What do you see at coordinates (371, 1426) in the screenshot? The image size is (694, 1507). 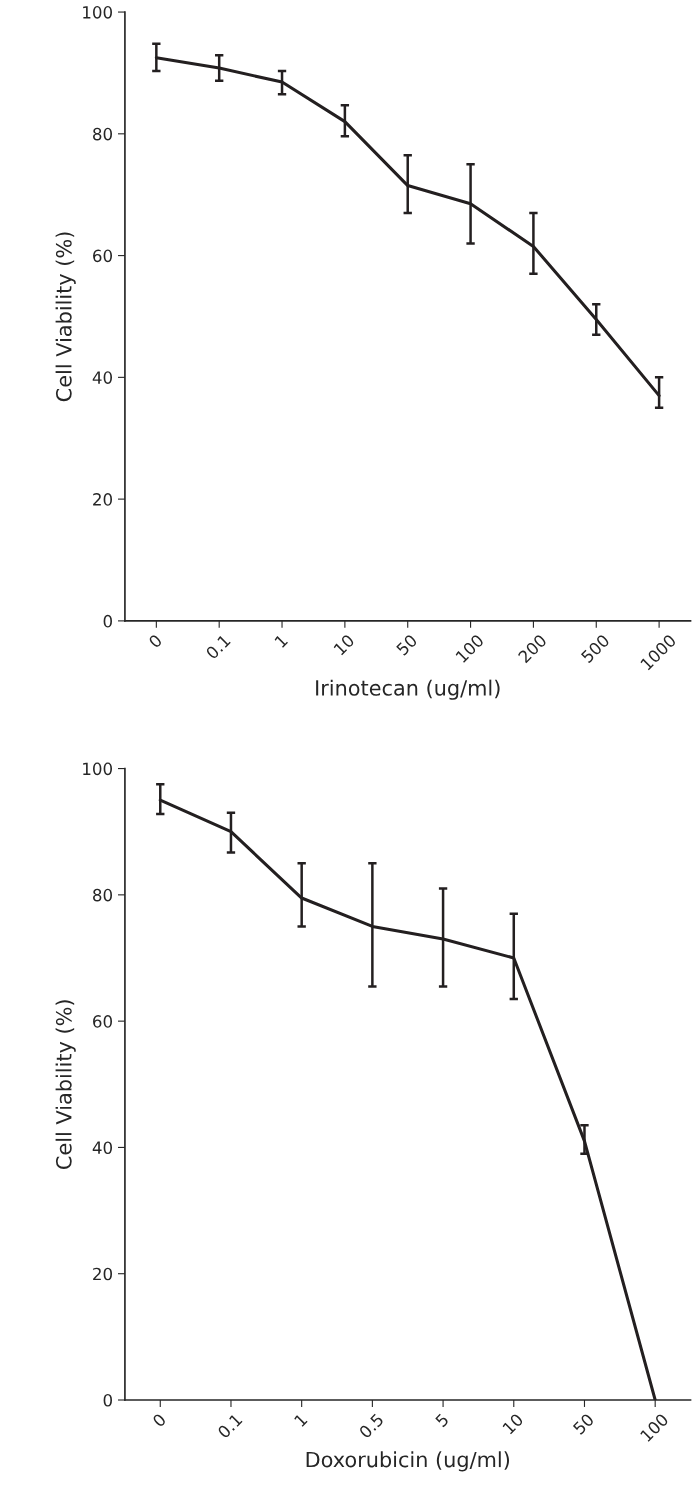 I see `x-tick-label: 0.5` at bounding box center [371, 1426].